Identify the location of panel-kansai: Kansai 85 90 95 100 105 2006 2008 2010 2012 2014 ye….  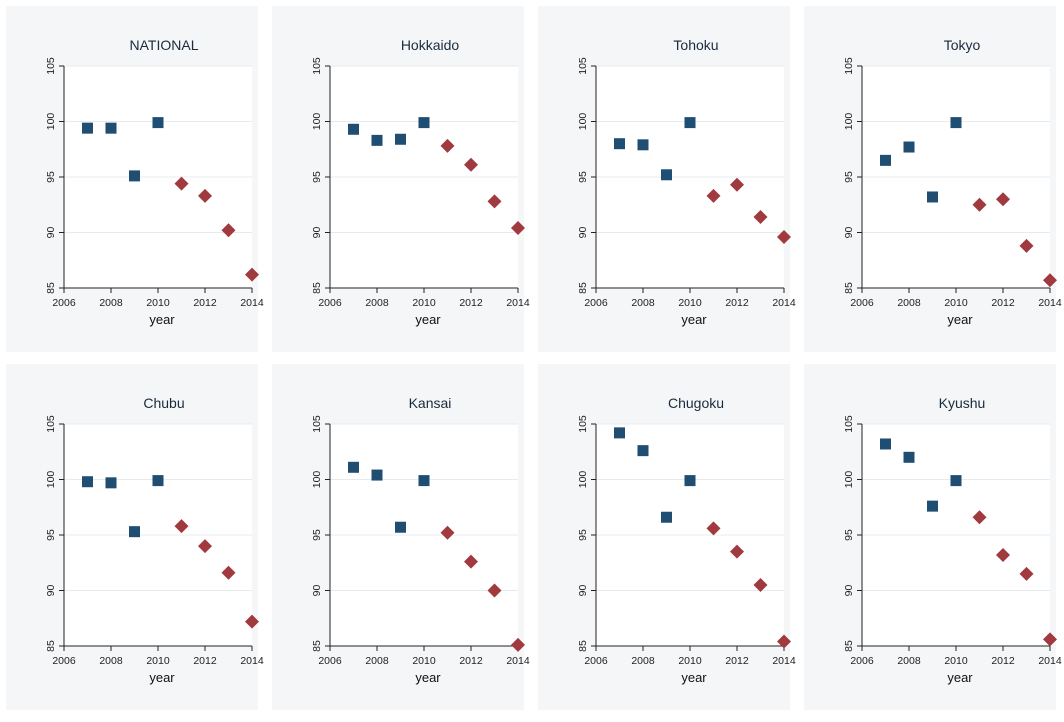
(401, 537).